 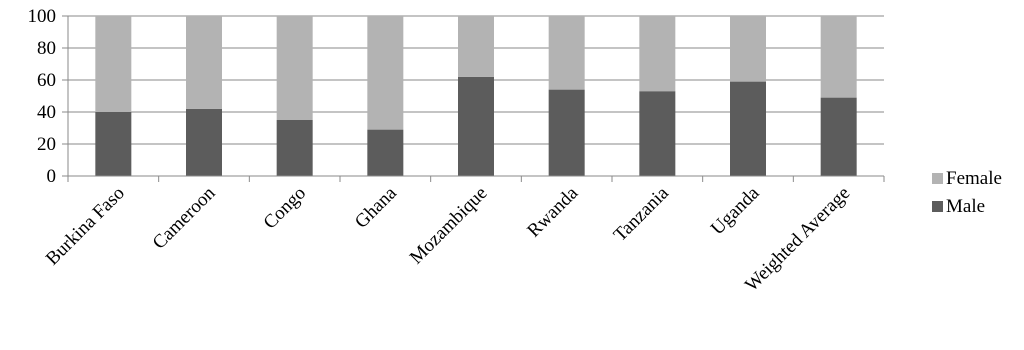 I want to click on bar-female-cameroon, so click(x=204, y=62).